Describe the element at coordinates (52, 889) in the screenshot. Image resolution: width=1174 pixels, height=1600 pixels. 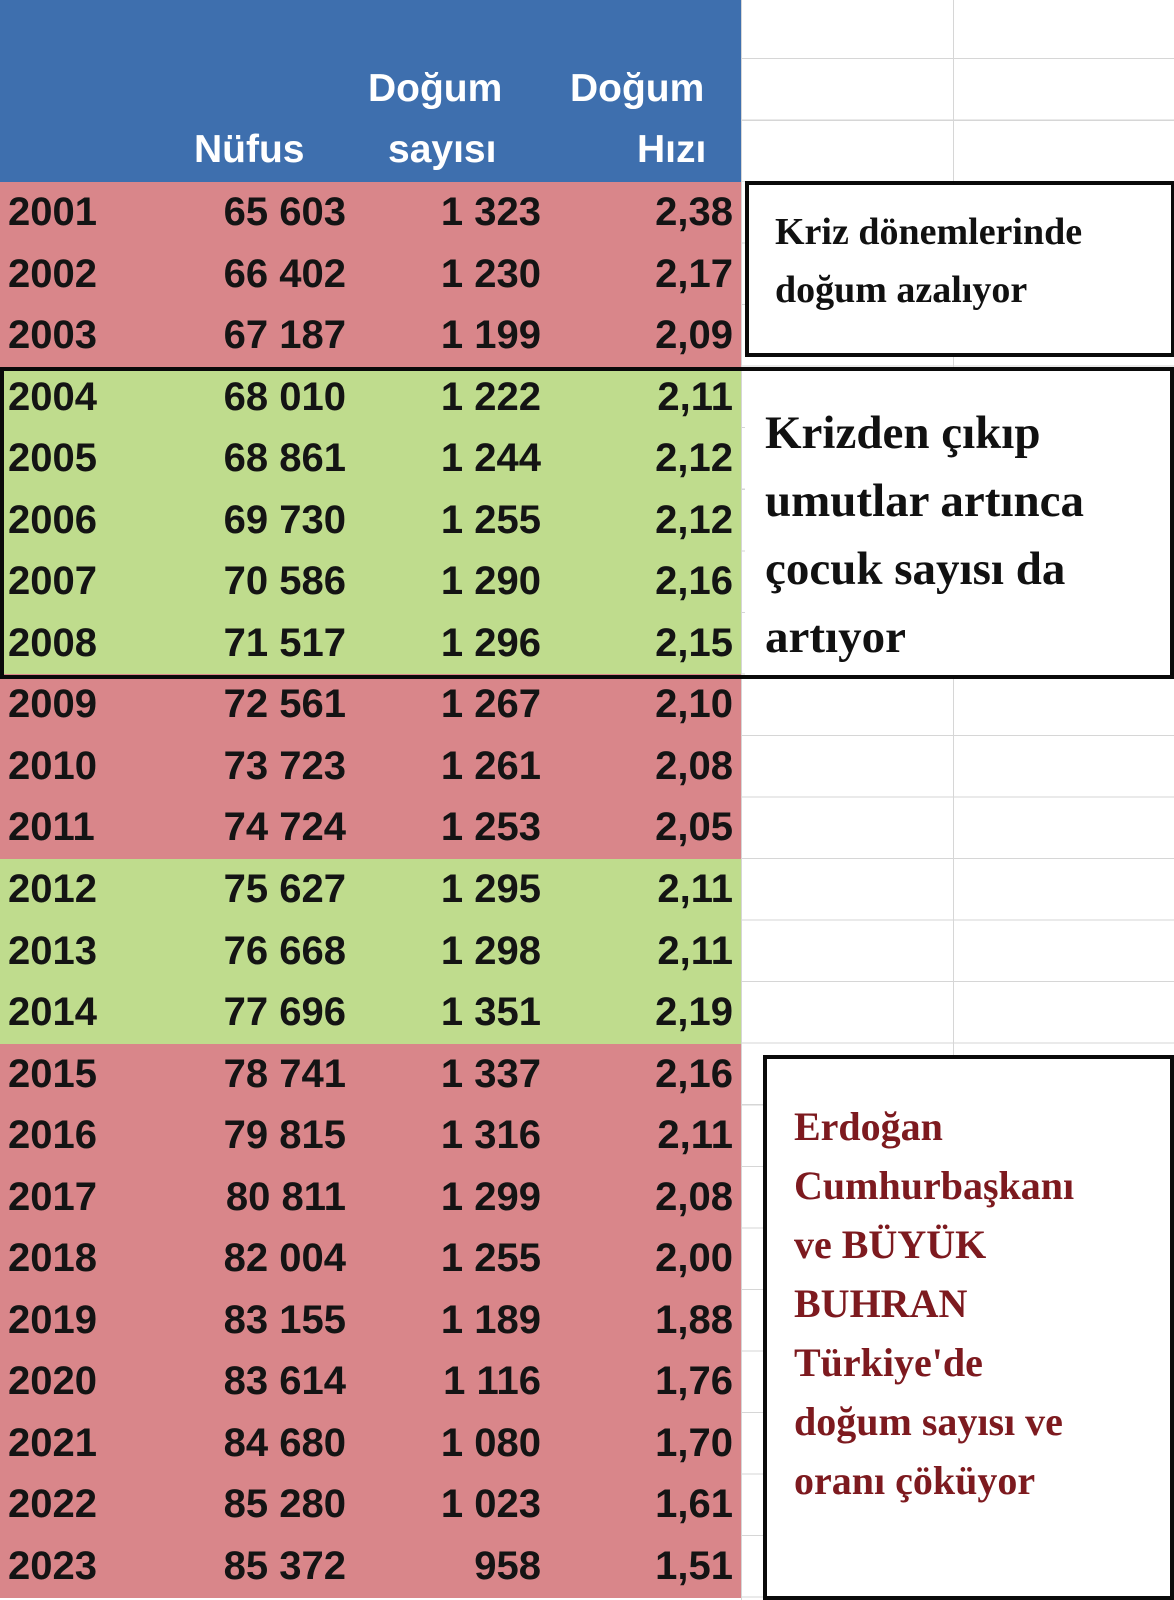
I see `cell-year: 2012` at that location.